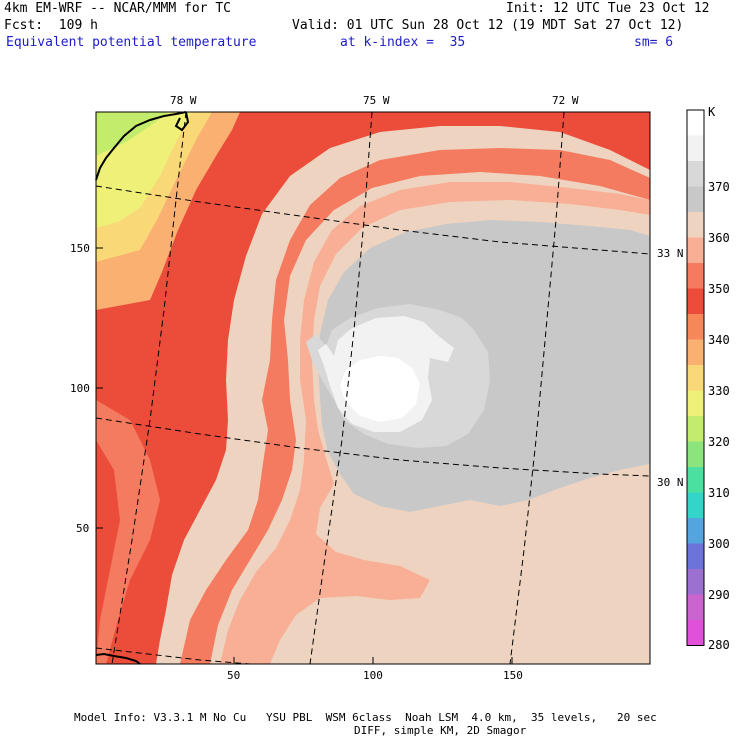 The width and height of the screenshot is (740, 740). What do you see at coordinates (440, 730) in the screenshot?
I see `diffusion-info: DIFF, simple KM, 2D Smagor` at bounding box center [440, 730].